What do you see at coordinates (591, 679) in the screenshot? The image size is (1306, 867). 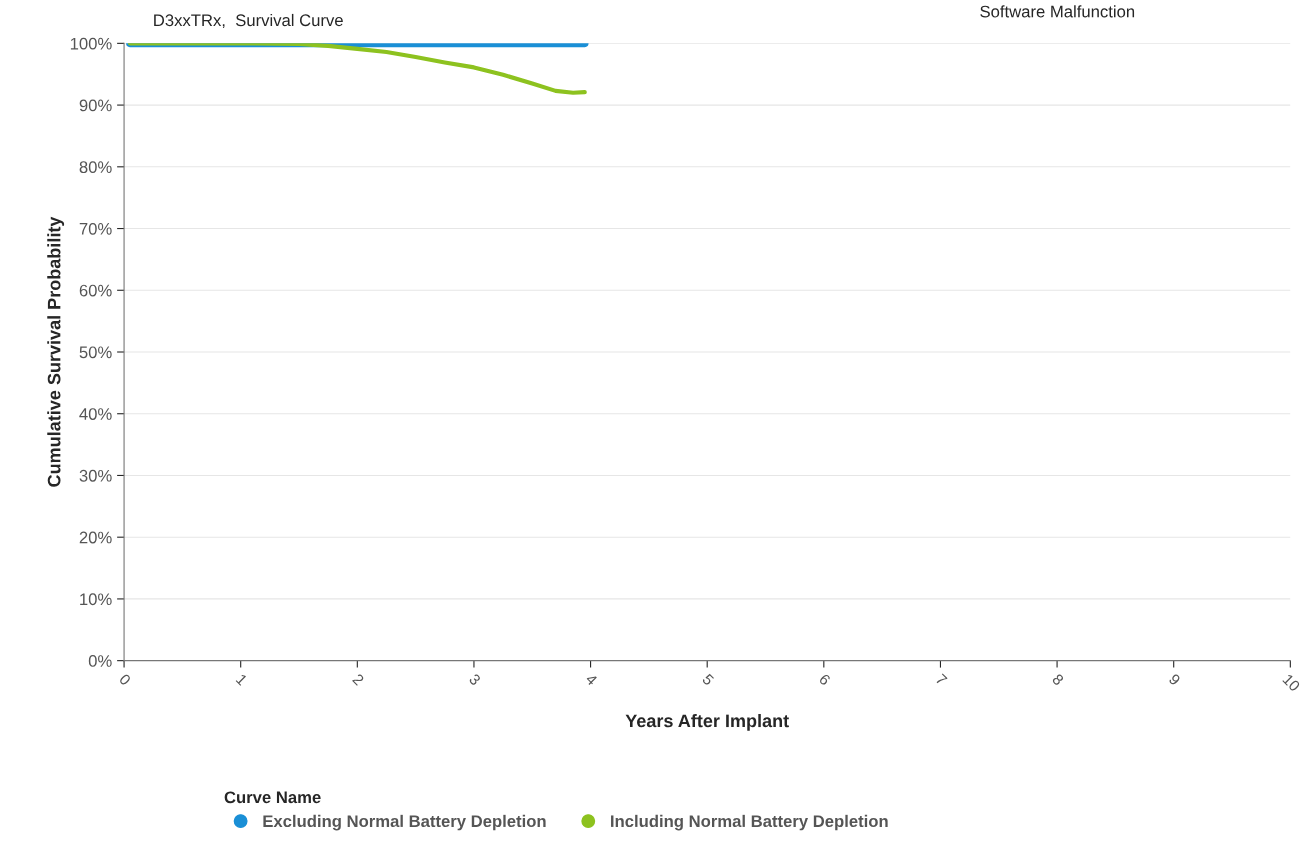 I see `x-tick-label: 4` at bounding box center [591, 679].